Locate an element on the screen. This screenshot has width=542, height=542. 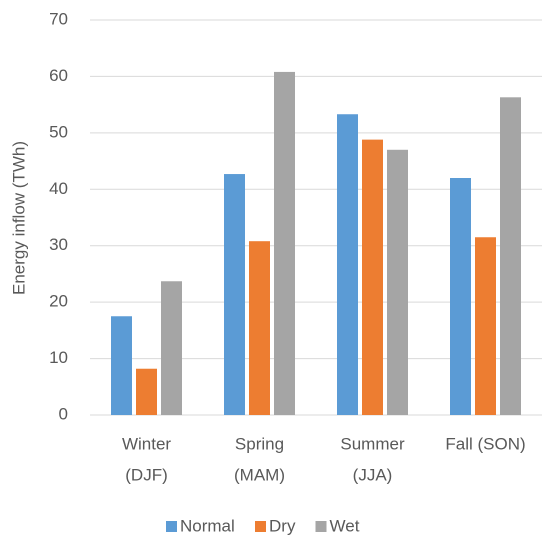
x-tick-label: (DJF) is located at coordinates (146, 474).